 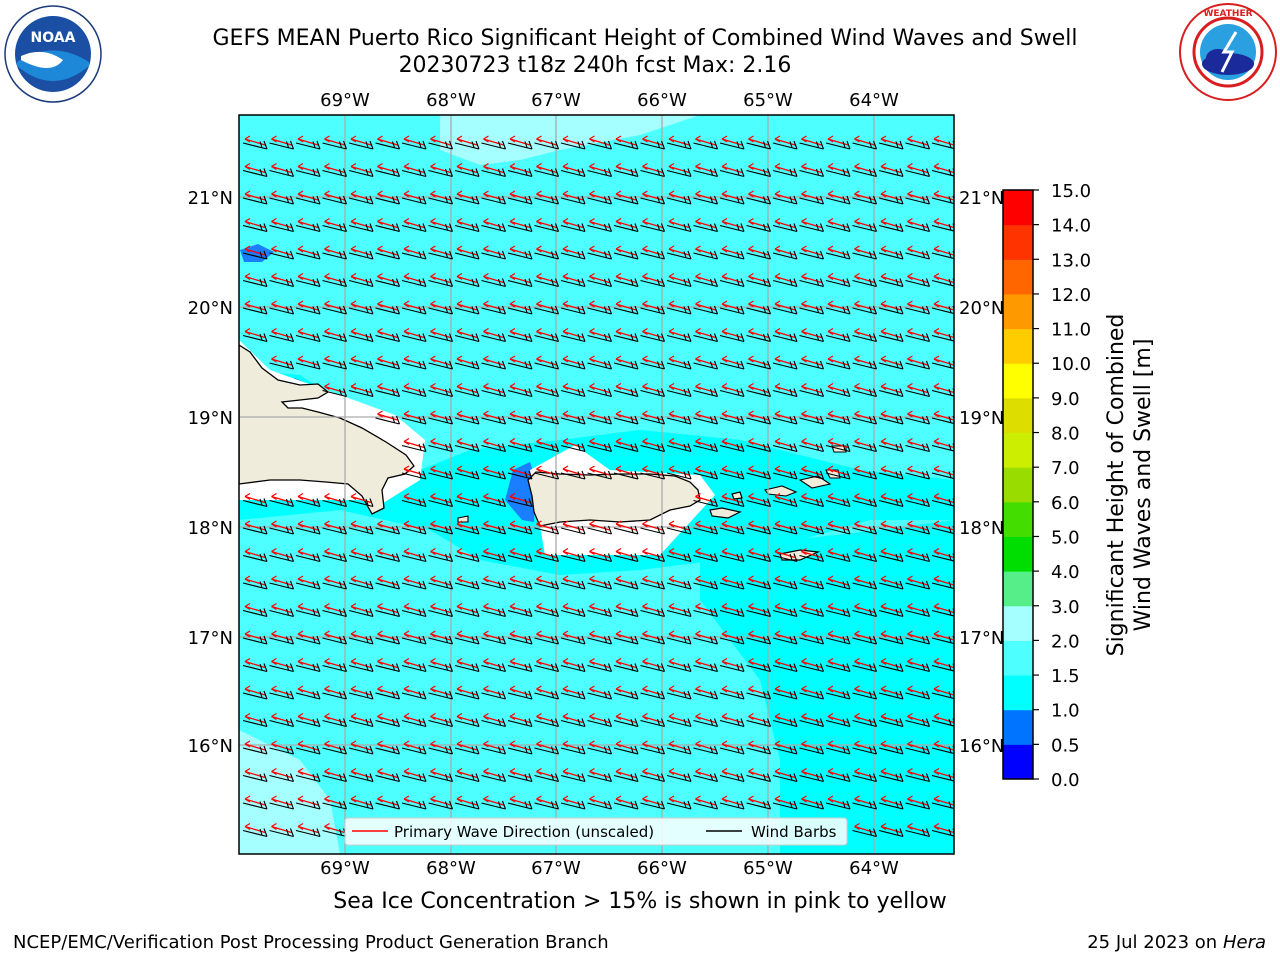 I want to click on lon-label-top: 66°W, so click(x=662, y=100).